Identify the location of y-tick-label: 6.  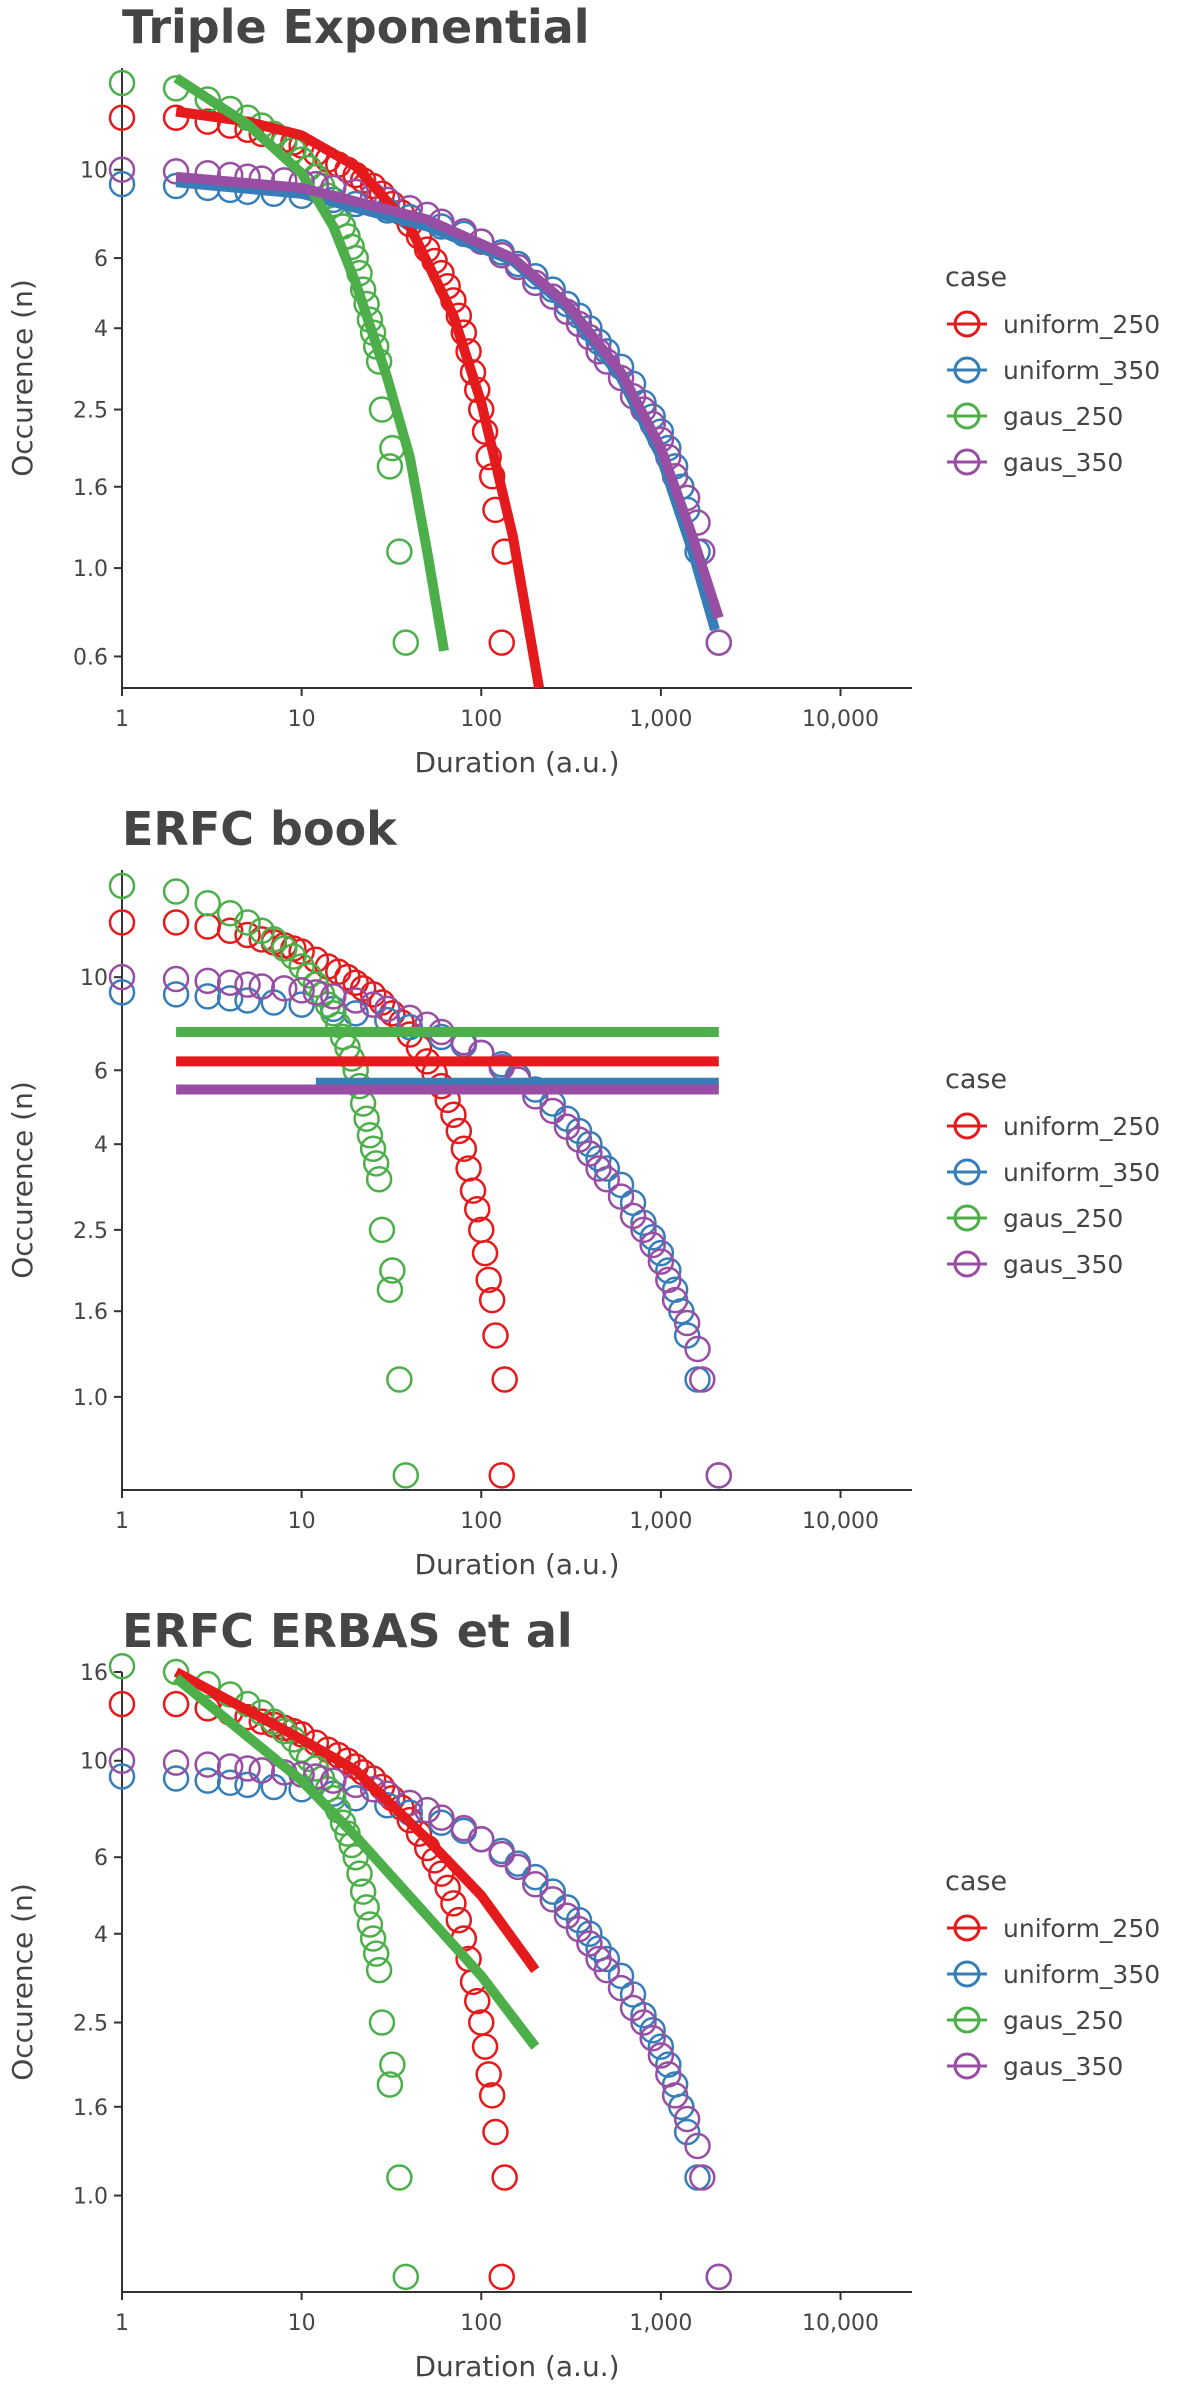
(101, 1858).